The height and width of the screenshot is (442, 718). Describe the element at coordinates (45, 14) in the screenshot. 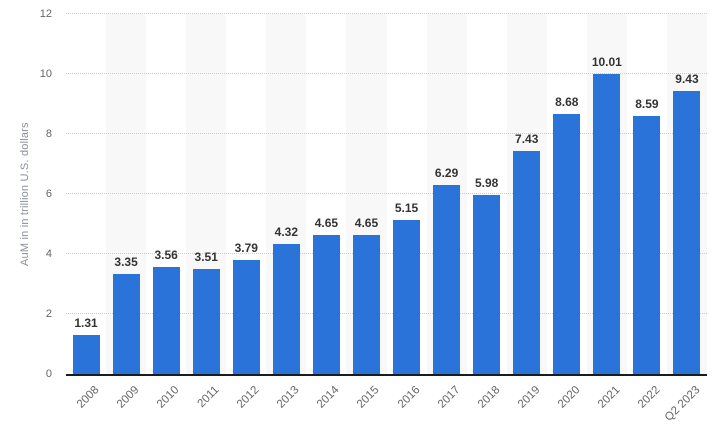

I see `y-tick-label: 12` at that location.